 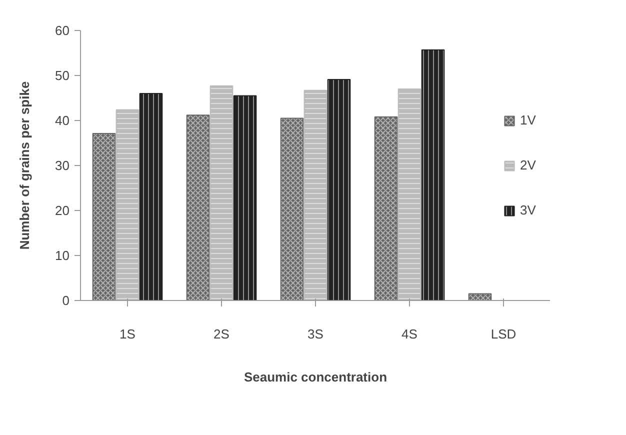 I want to click on y-tick-label: 40, so click(x=62, y=120).